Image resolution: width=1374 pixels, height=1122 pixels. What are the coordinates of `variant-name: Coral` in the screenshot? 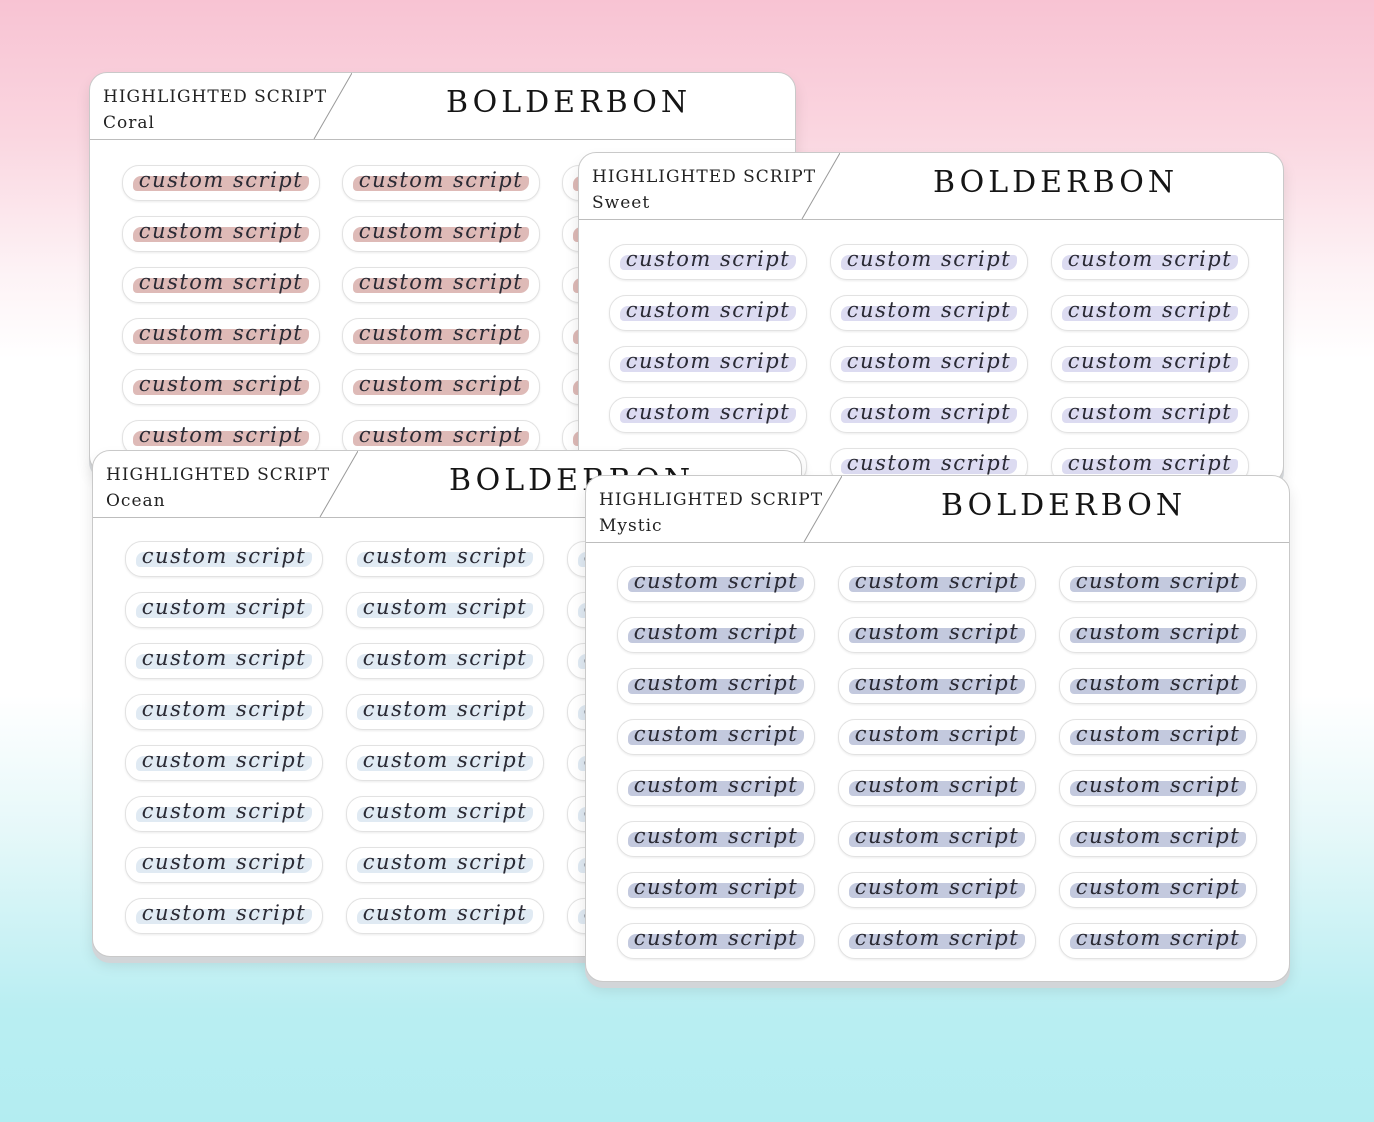 It's located at (129, 123).